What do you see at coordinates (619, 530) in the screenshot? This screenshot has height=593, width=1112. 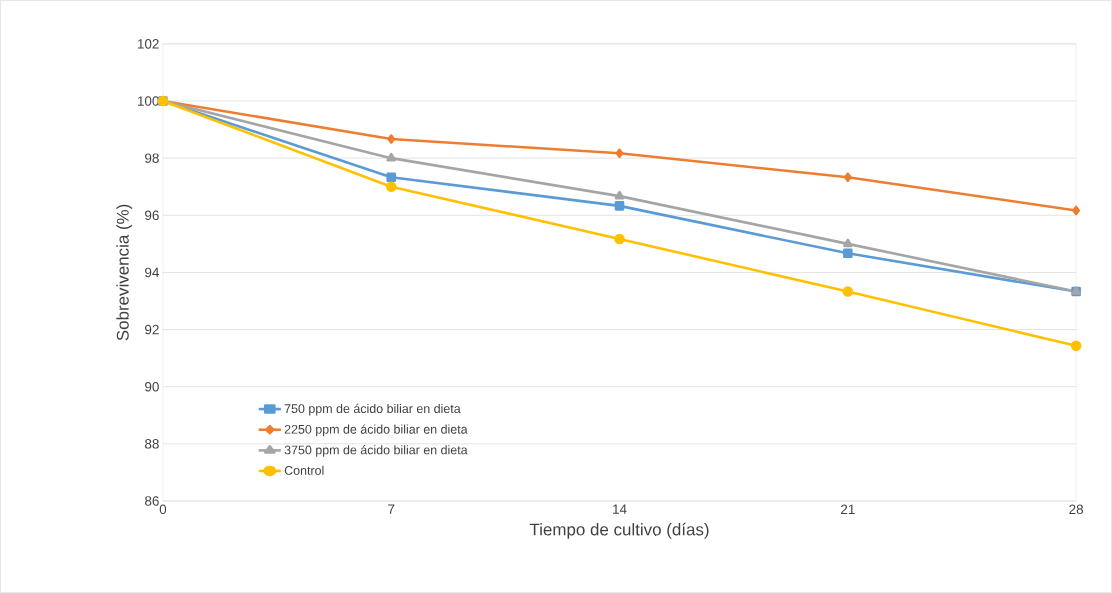 I see `x-axis-title: Tiempo de cultivo (días)` at bounding box center [619, 530].